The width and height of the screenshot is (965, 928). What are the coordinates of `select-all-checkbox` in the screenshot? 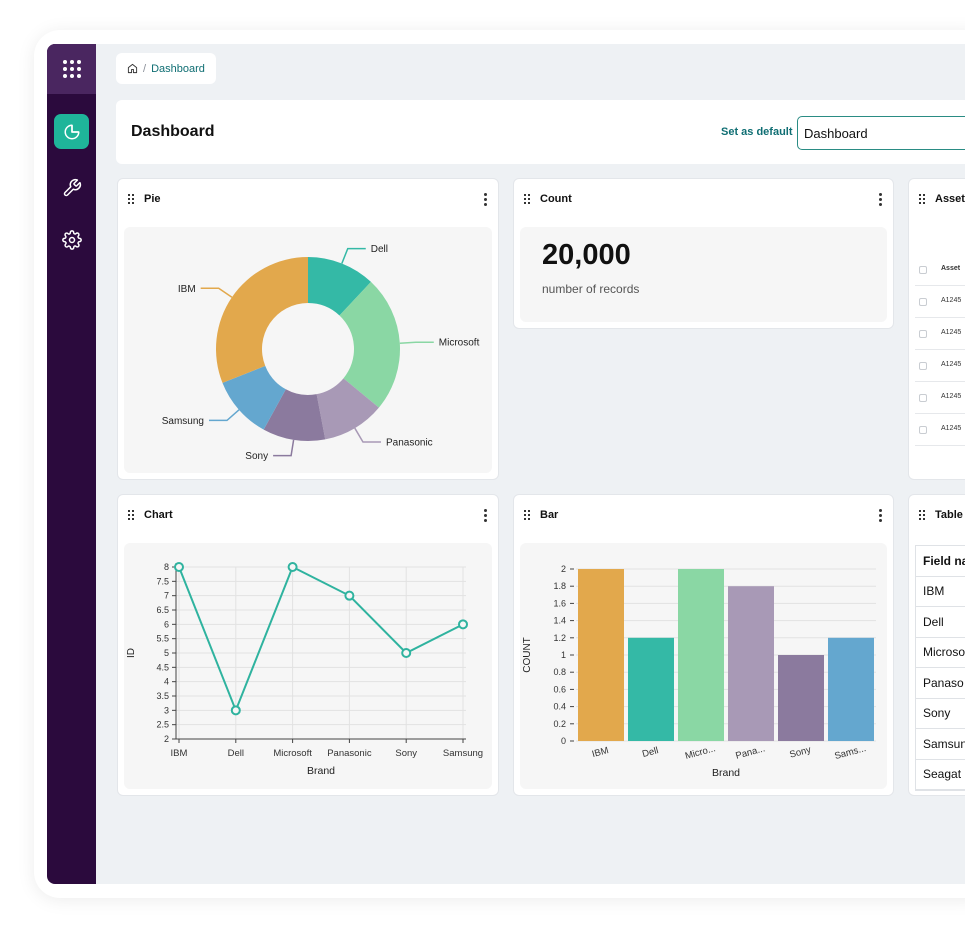 It's located at (923, 270).